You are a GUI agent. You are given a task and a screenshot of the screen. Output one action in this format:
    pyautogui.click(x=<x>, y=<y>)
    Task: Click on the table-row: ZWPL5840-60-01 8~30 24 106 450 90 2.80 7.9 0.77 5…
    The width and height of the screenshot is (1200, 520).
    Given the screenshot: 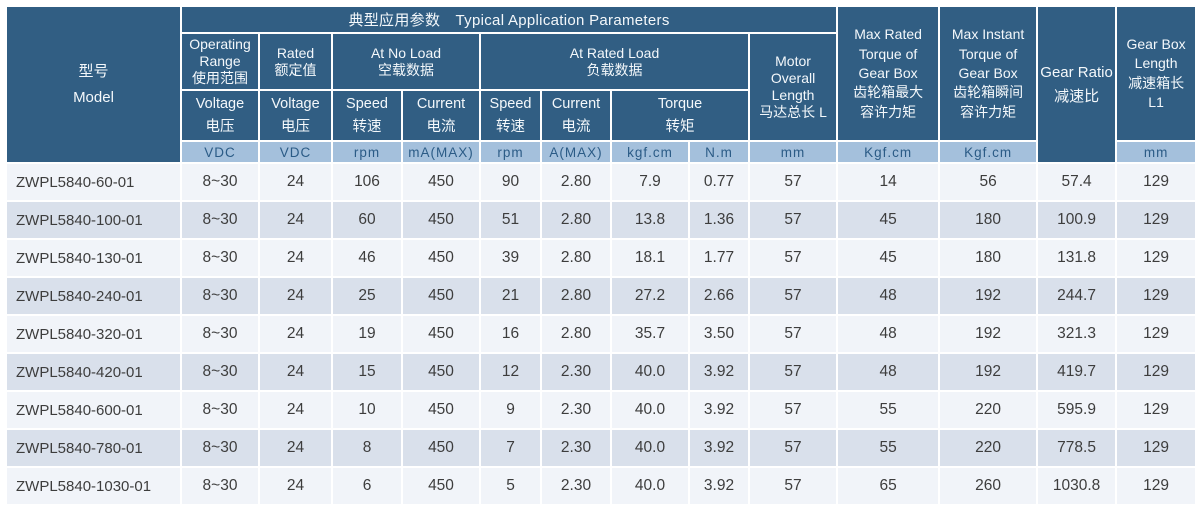 What is the action you would take?
    pyautogui.click(x=601, y=182)
    